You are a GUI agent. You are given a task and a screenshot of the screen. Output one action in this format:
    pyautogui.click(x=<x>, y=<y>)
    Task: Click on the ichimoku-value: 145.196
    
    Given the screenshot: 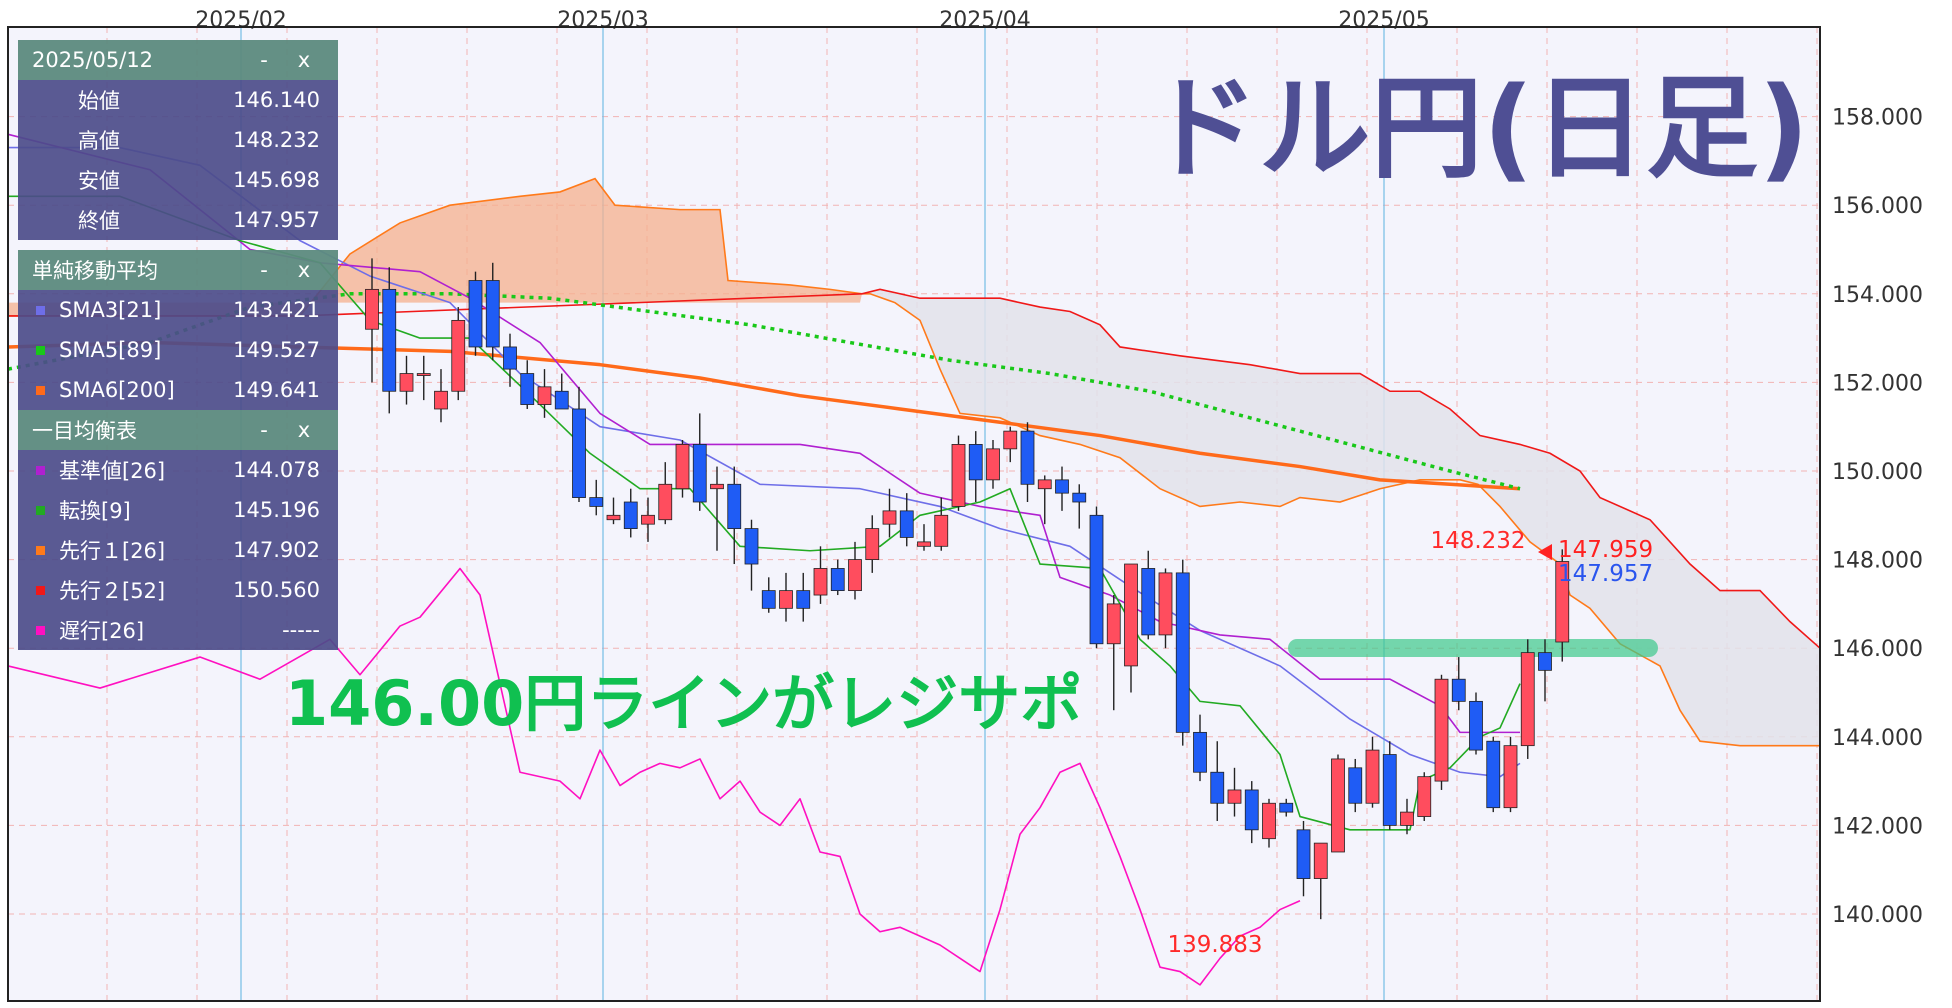 What is the action you would take?
    pyautogui.click(x=276, y=510)
    